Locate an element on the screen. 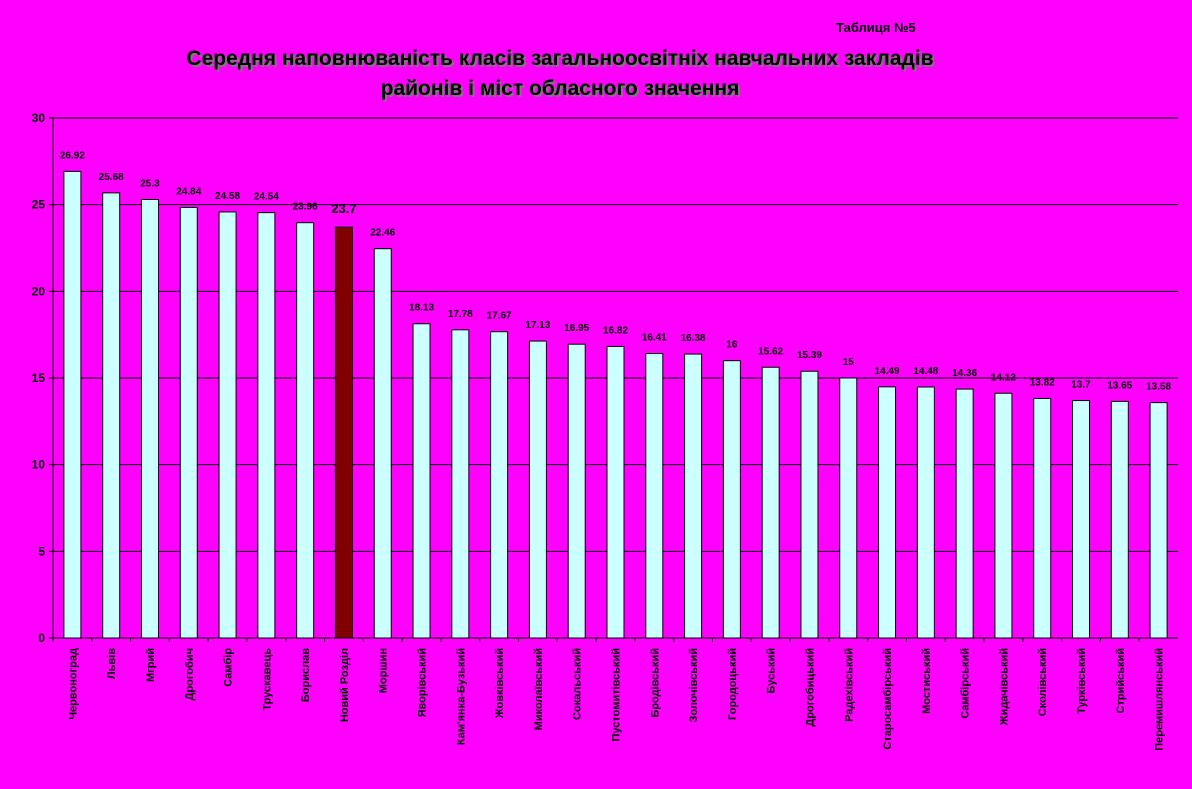 The width and height of the screenshot is (1192, 789). category-label: Сколівський is located at coordinates (1043, 682).